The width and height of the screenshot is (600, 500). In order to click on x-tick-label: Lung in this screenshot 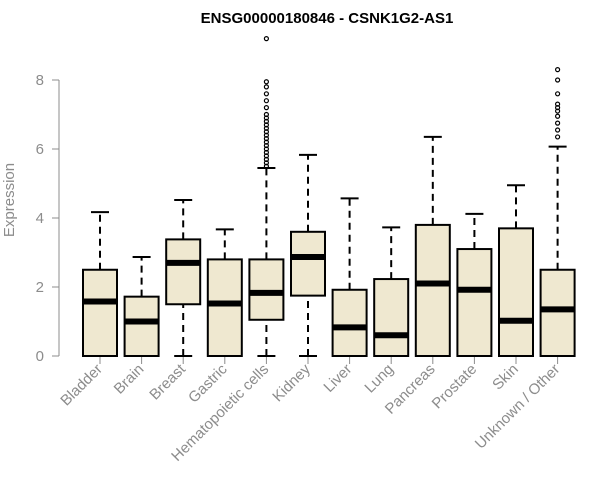, I will do `click(379, 379)`.